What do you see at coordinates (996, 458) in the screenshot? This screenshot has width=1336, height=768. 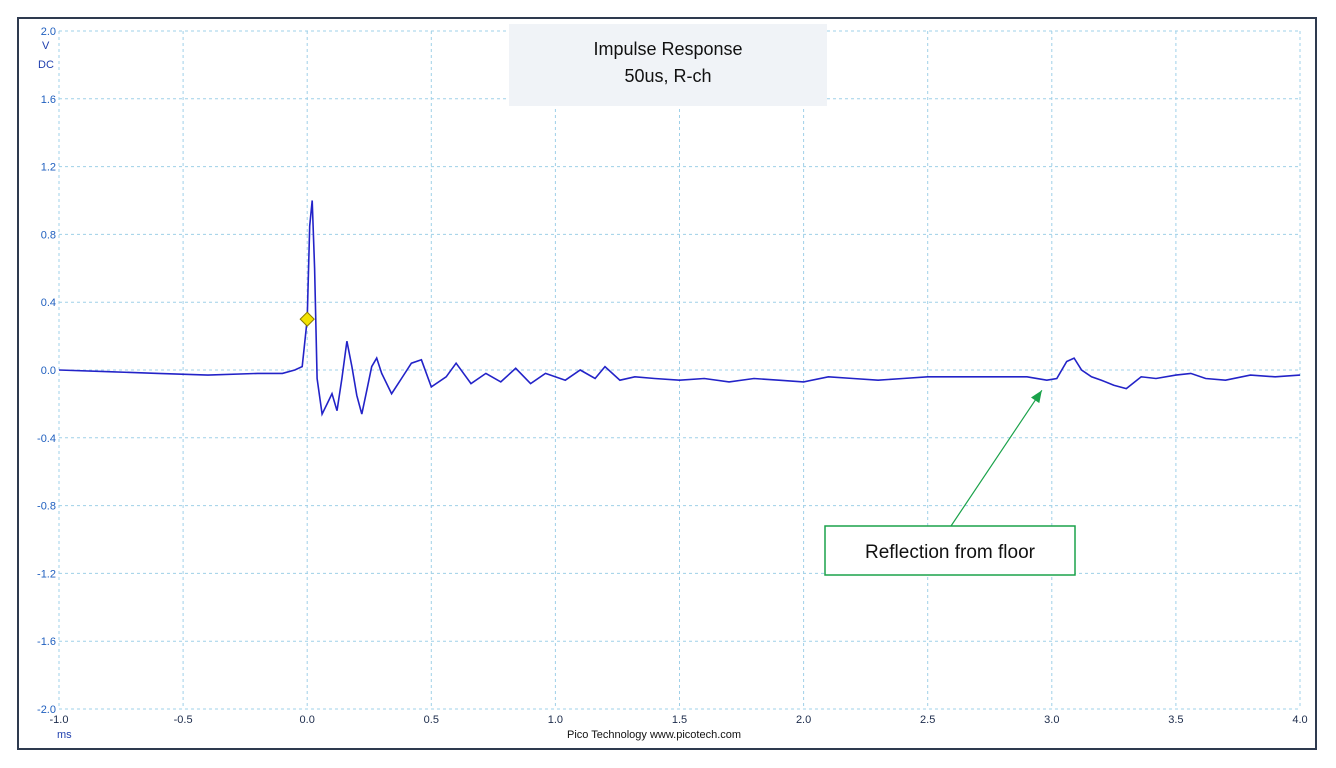 I see `annotation-arrow` at bounding box center [996, 458].